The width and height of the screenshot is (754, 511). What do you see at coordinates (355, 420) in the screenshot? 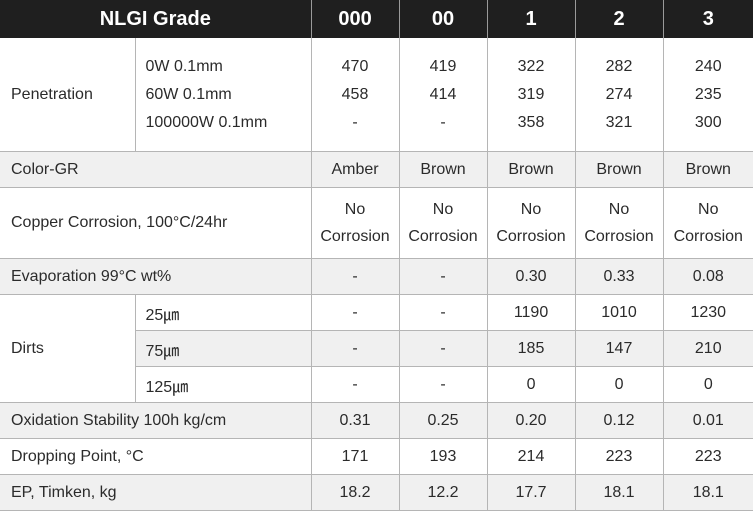
I see `oxidation-value: 0.31` at bounding box center [355, 420].